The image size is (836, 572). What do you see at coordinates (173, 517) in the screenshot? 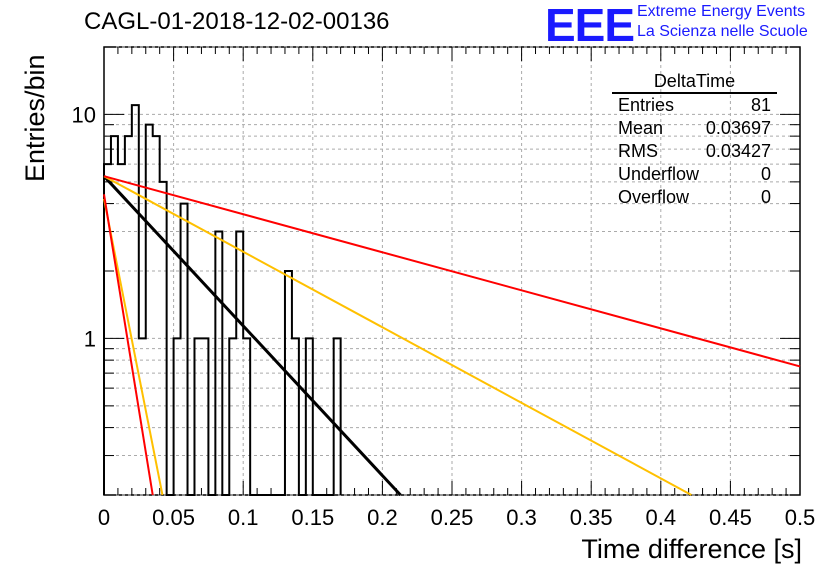
I see `x-tick-label: 0.05` at bounding box center [173, 517].